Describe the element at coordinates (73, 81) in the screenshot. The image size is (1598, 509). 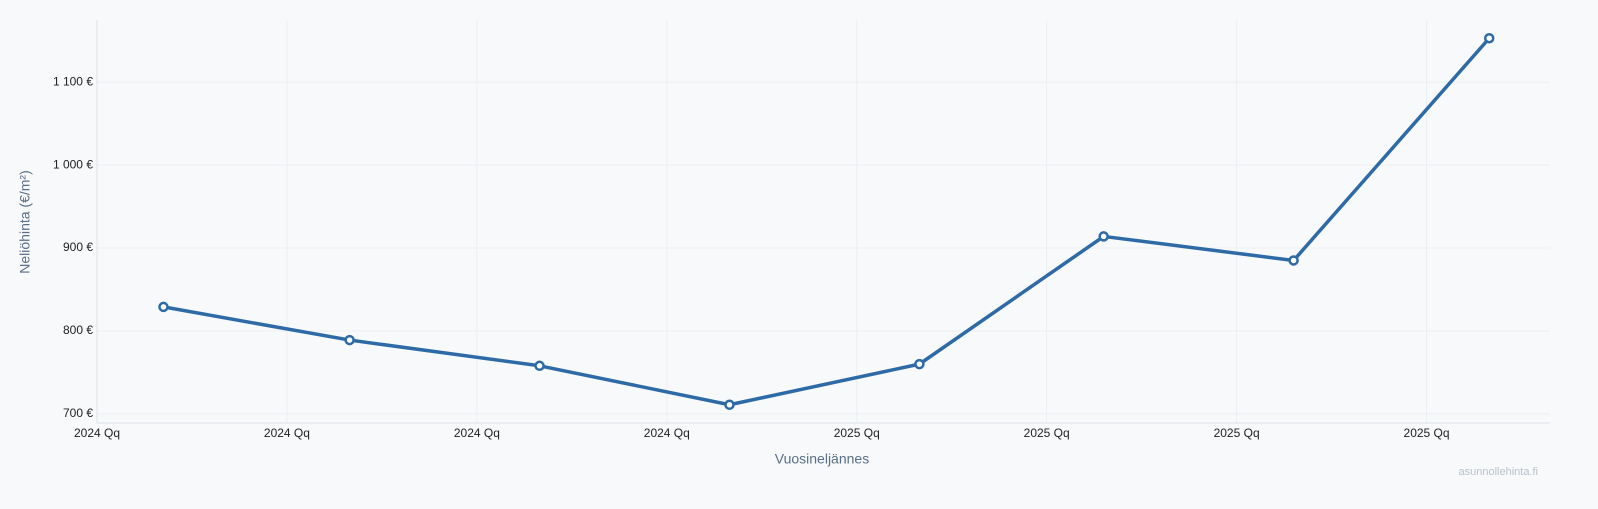
I see `y-tick-label: 1 100 €` at that location.